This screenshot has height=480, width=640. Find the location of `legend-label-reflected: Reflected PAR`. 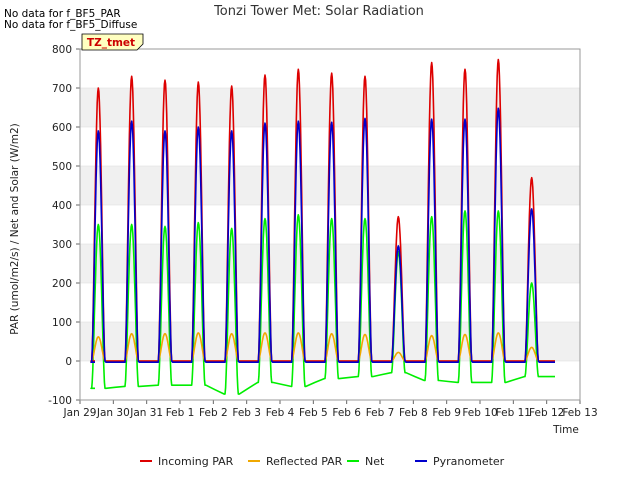

legend-label-reflected: Reflected PAR is located at coordinates (304, 461).